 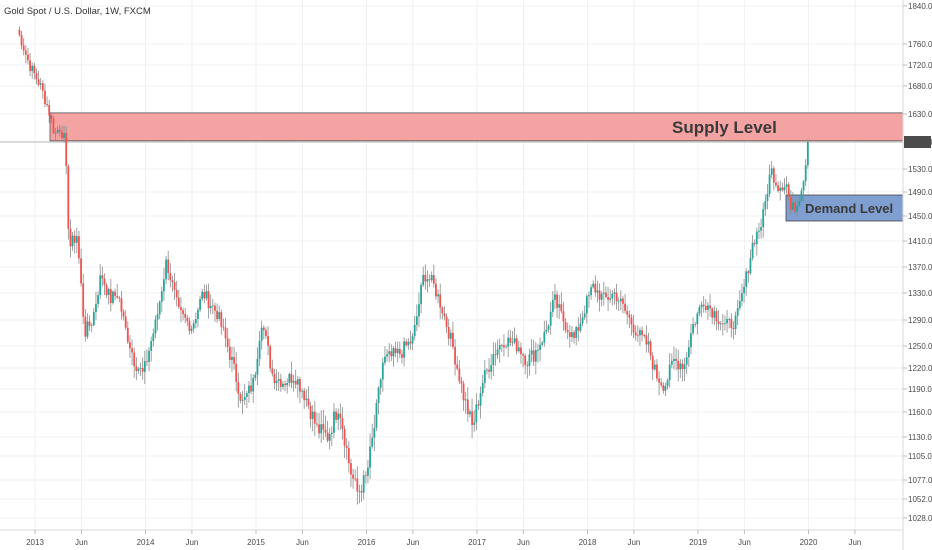 What do you see at coordinates (588, 542) in the screenshot?
I see `time-tick-label: 2018` at bounding box center [588, 542].